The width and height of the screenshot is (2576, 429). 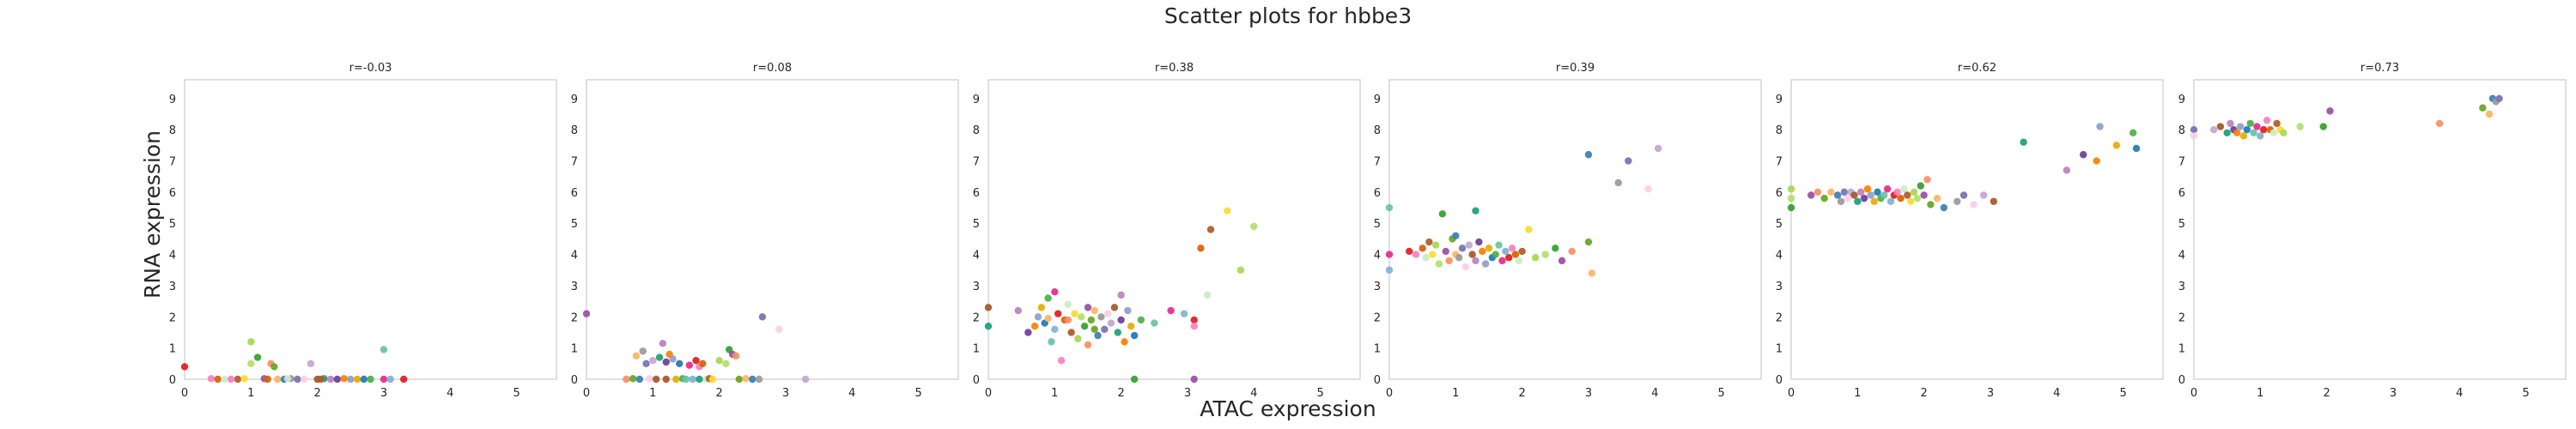 What do you see at coordinates (1288, 15) in the screenshot?
I see `figure-title: Scatter plots for hbbe3` at bounding box center [1288, 15].